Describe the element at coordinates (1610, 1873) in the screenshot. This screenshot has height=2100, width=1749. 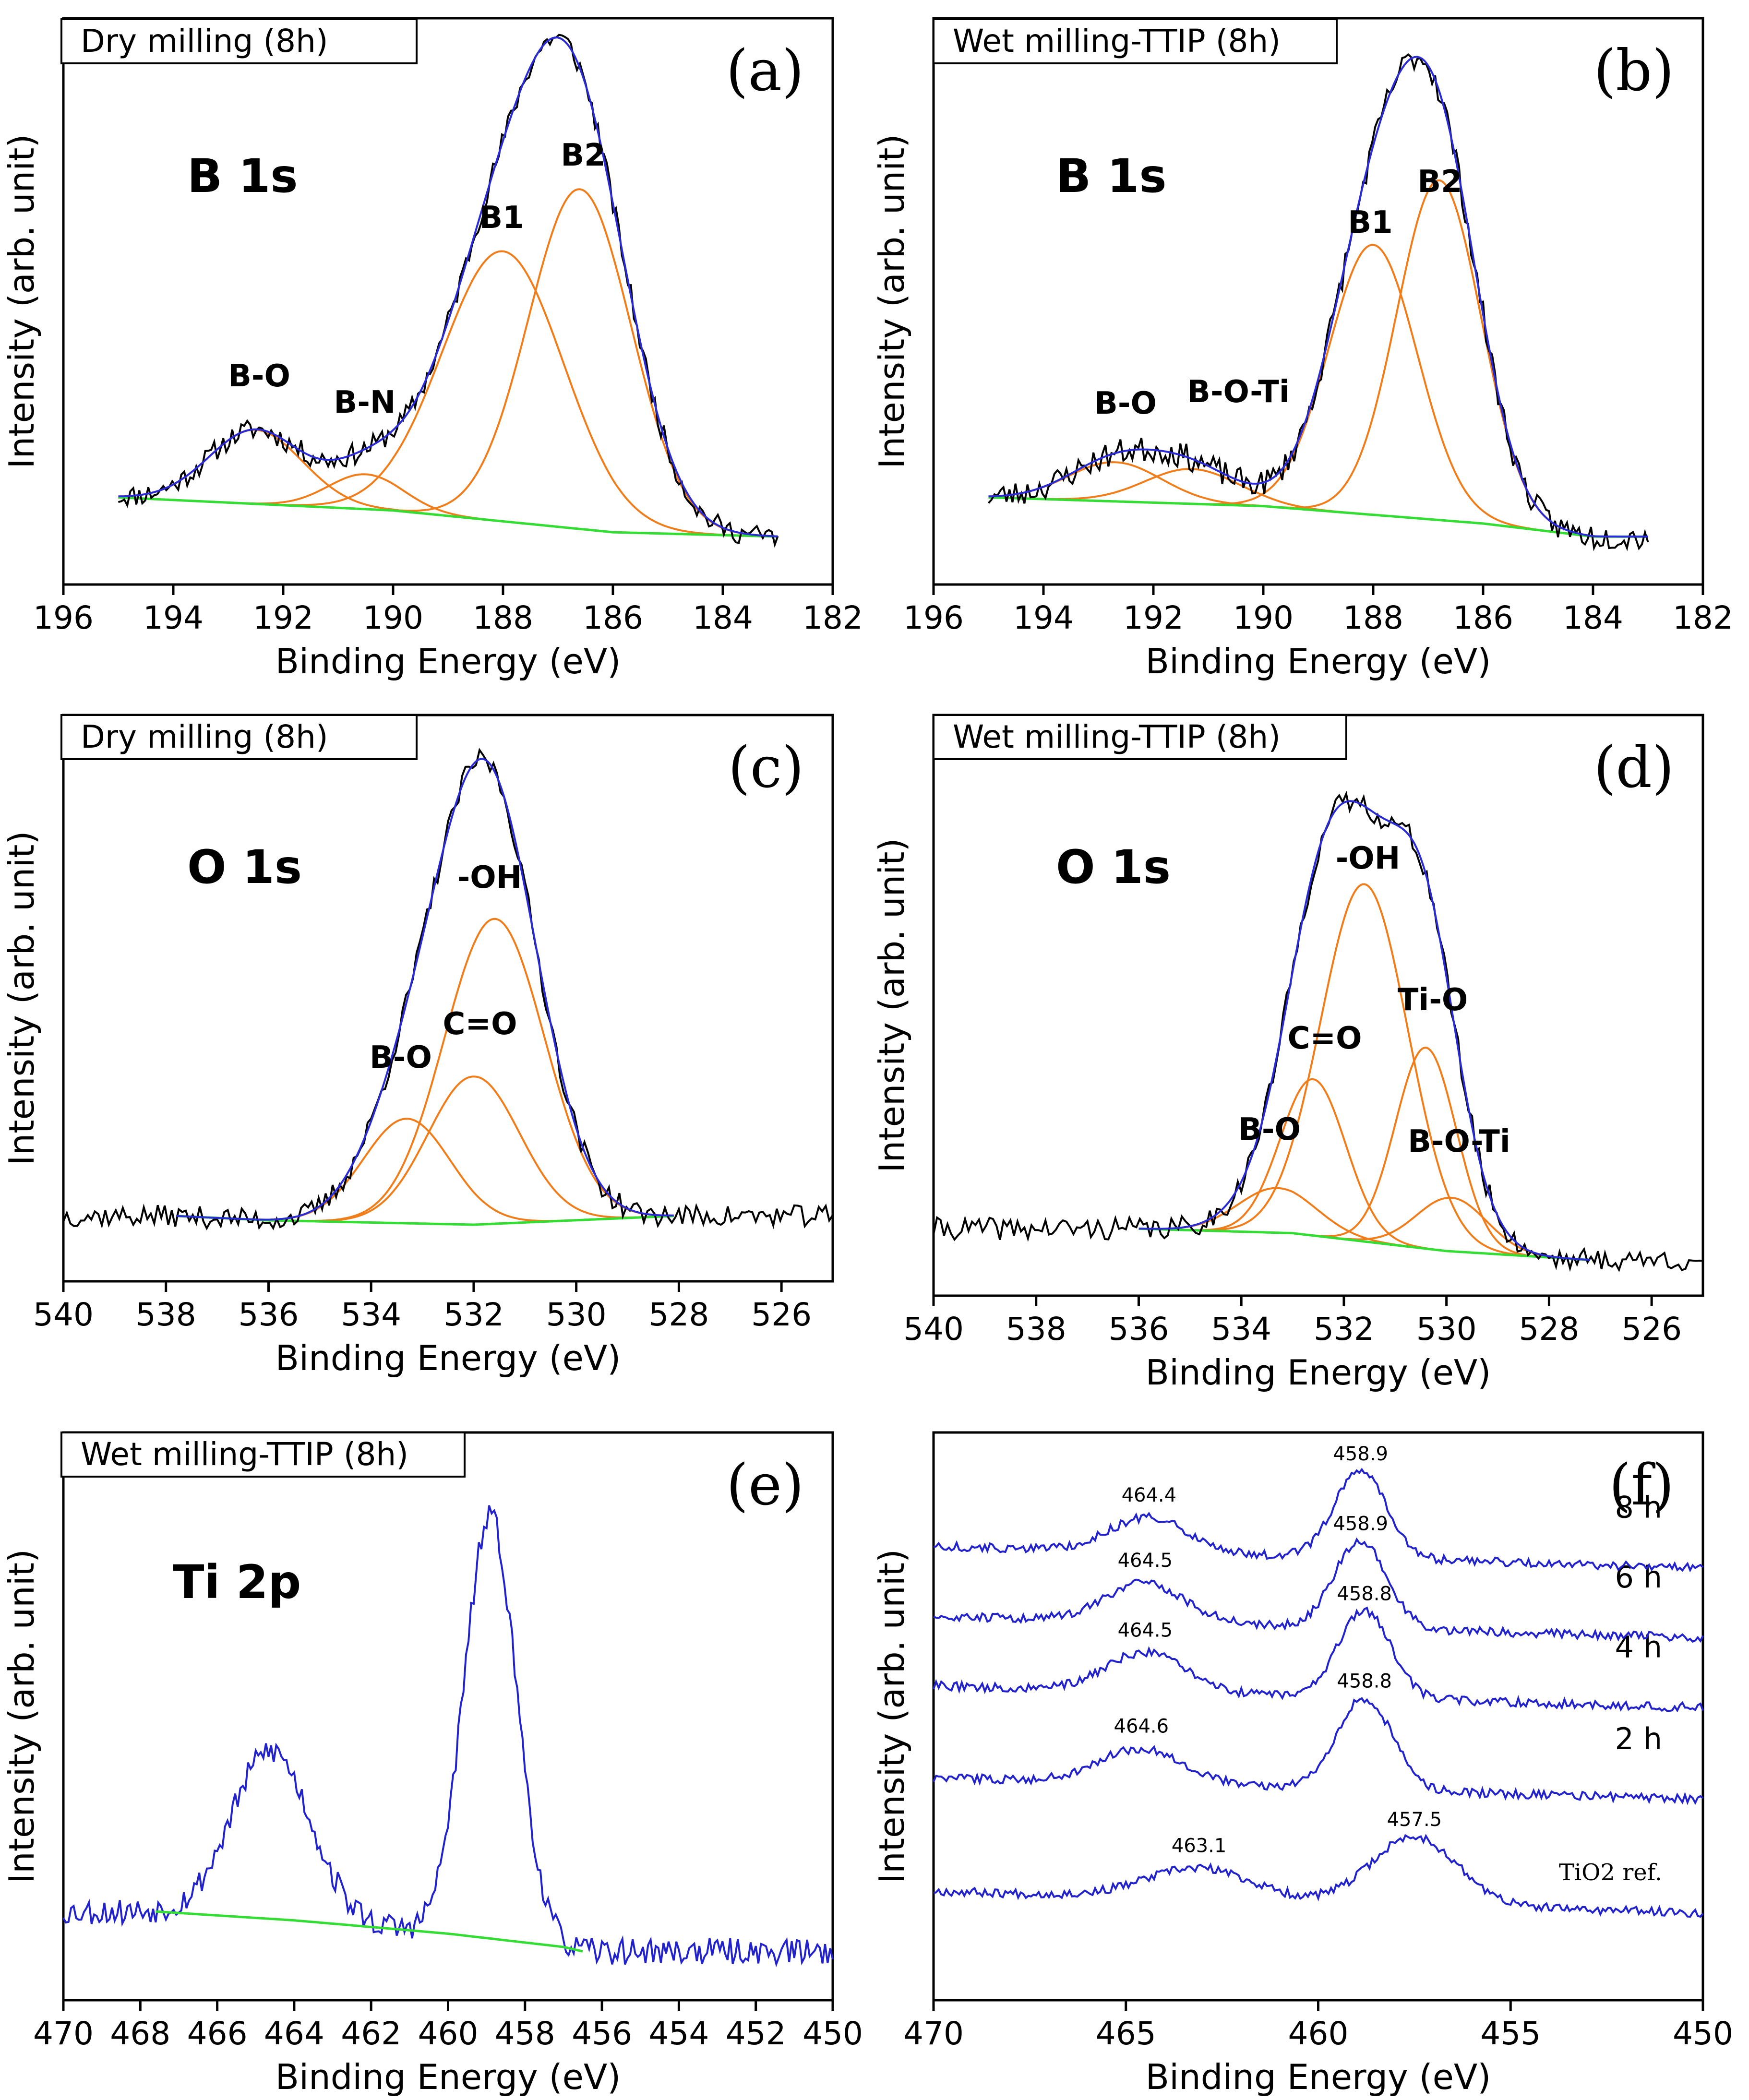
I see `series-name-label: TiO2 ref.` at that location.